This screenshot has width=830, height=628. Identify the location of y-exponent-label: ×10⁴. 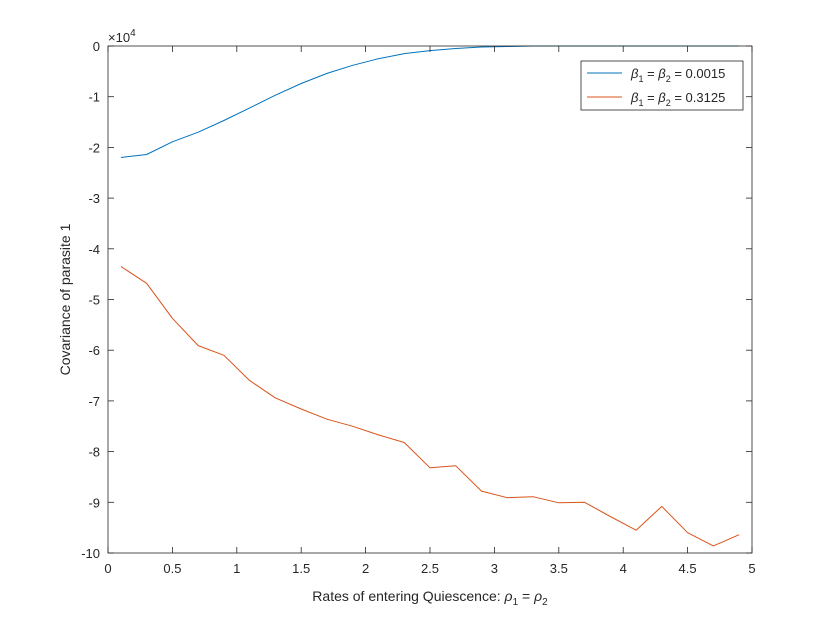
(122, 36).